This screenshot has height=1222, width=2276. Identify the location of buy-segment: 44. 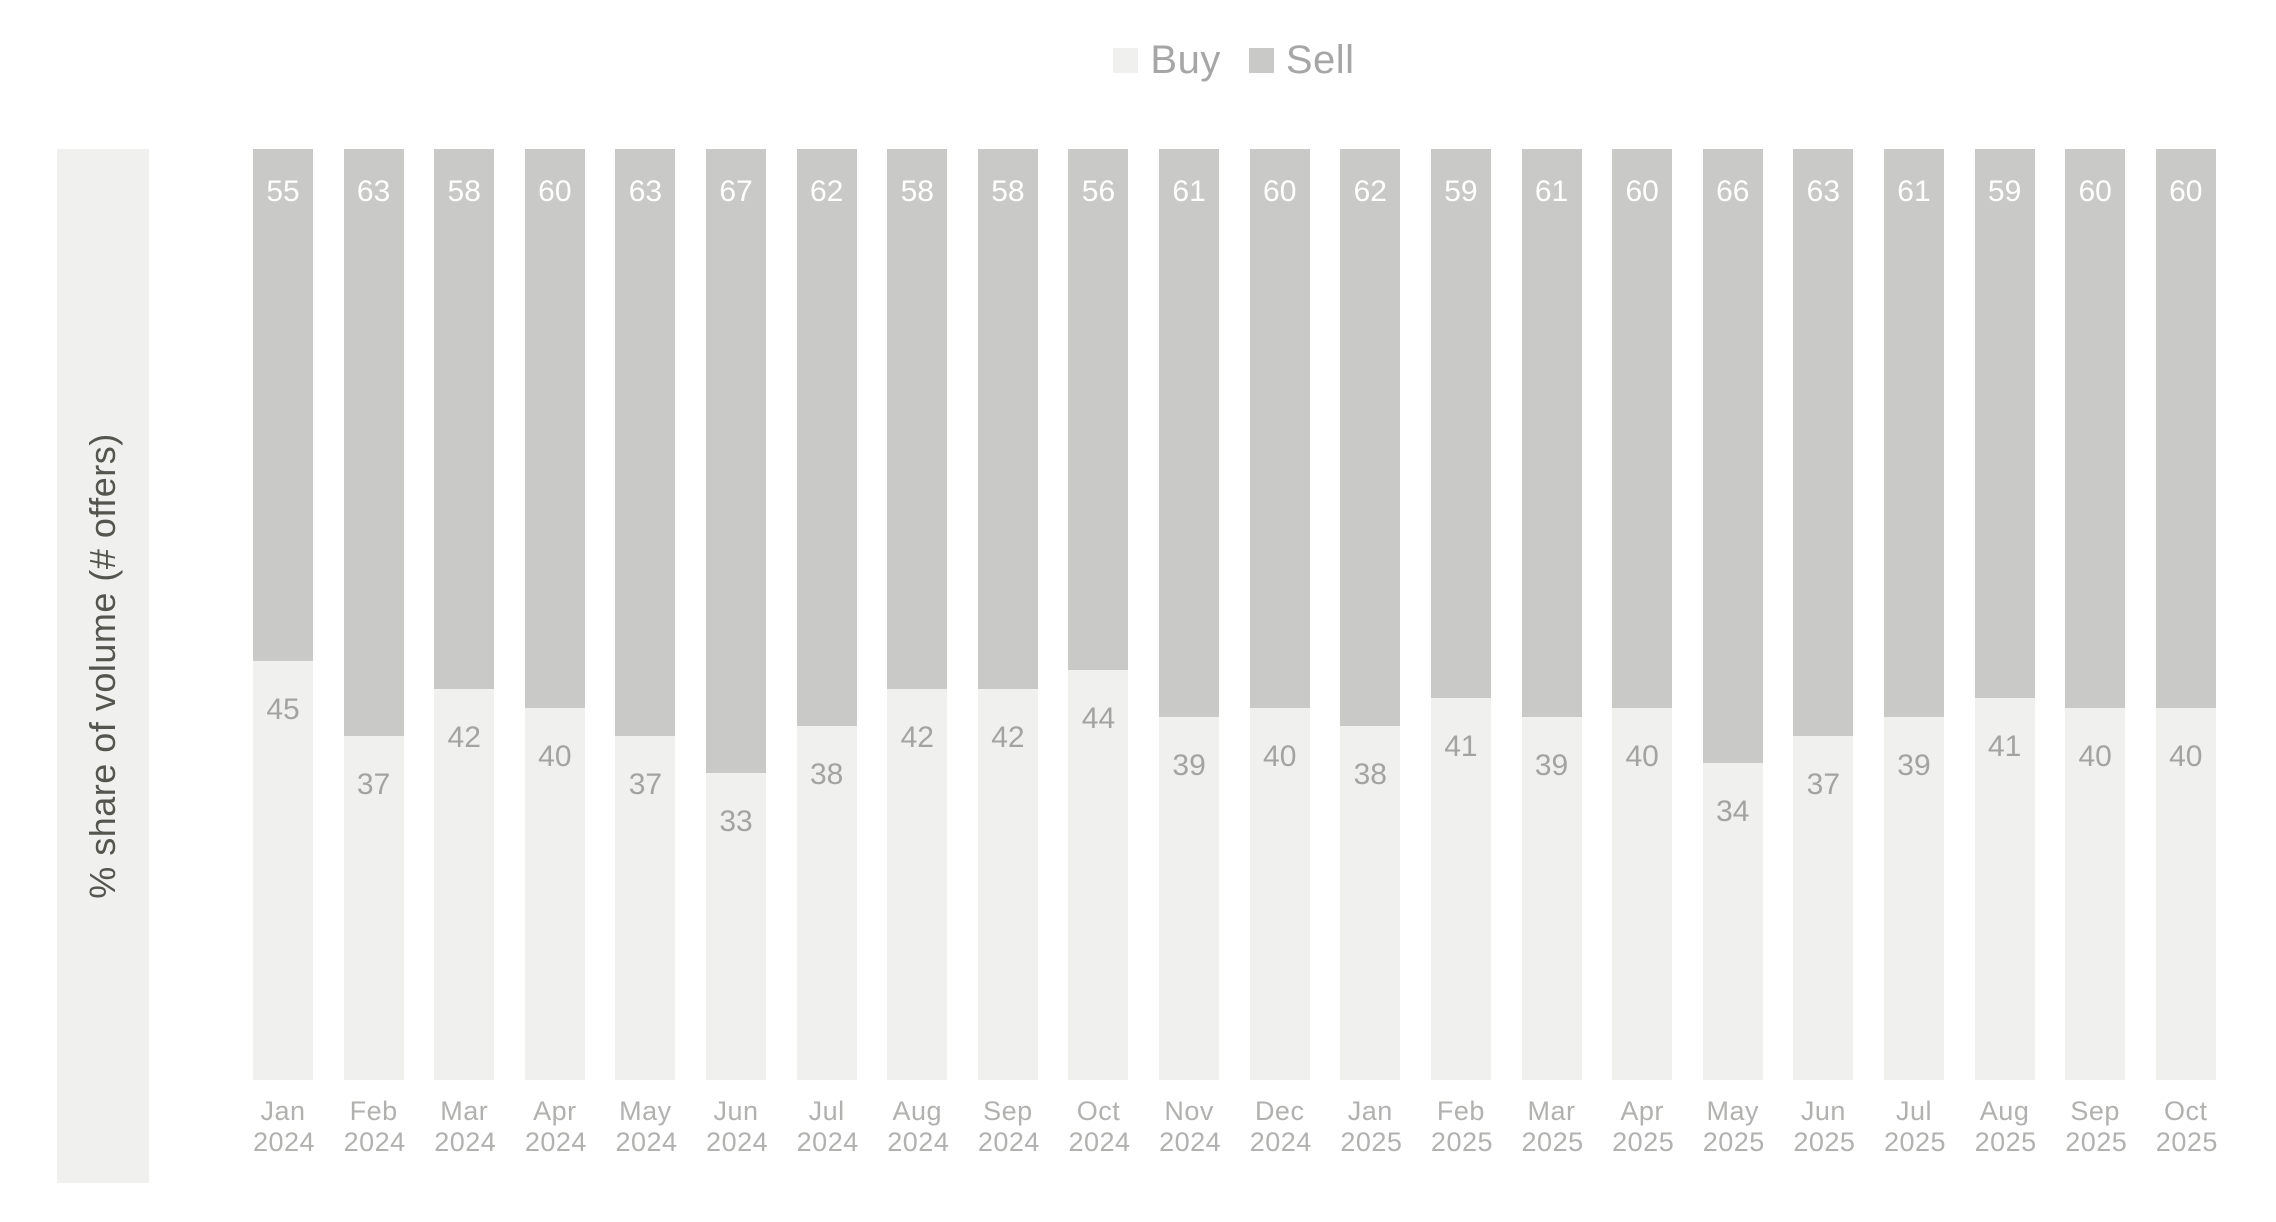
(1098, 875).